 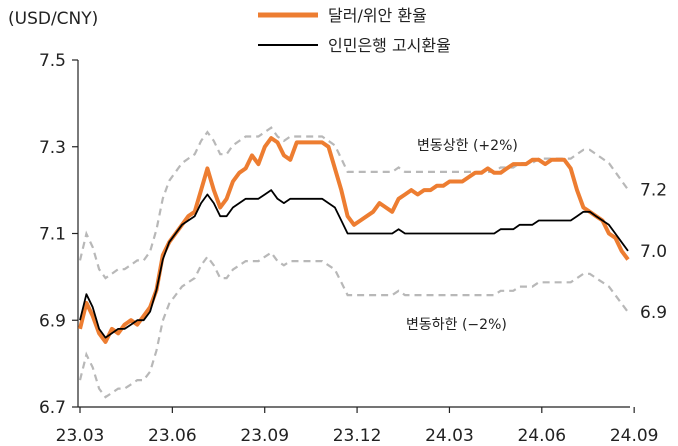 What do you see at coordinates (357, 436) in the screenshot?
I see `x-tick-label: 23.12` at bounding box center [357, 436].